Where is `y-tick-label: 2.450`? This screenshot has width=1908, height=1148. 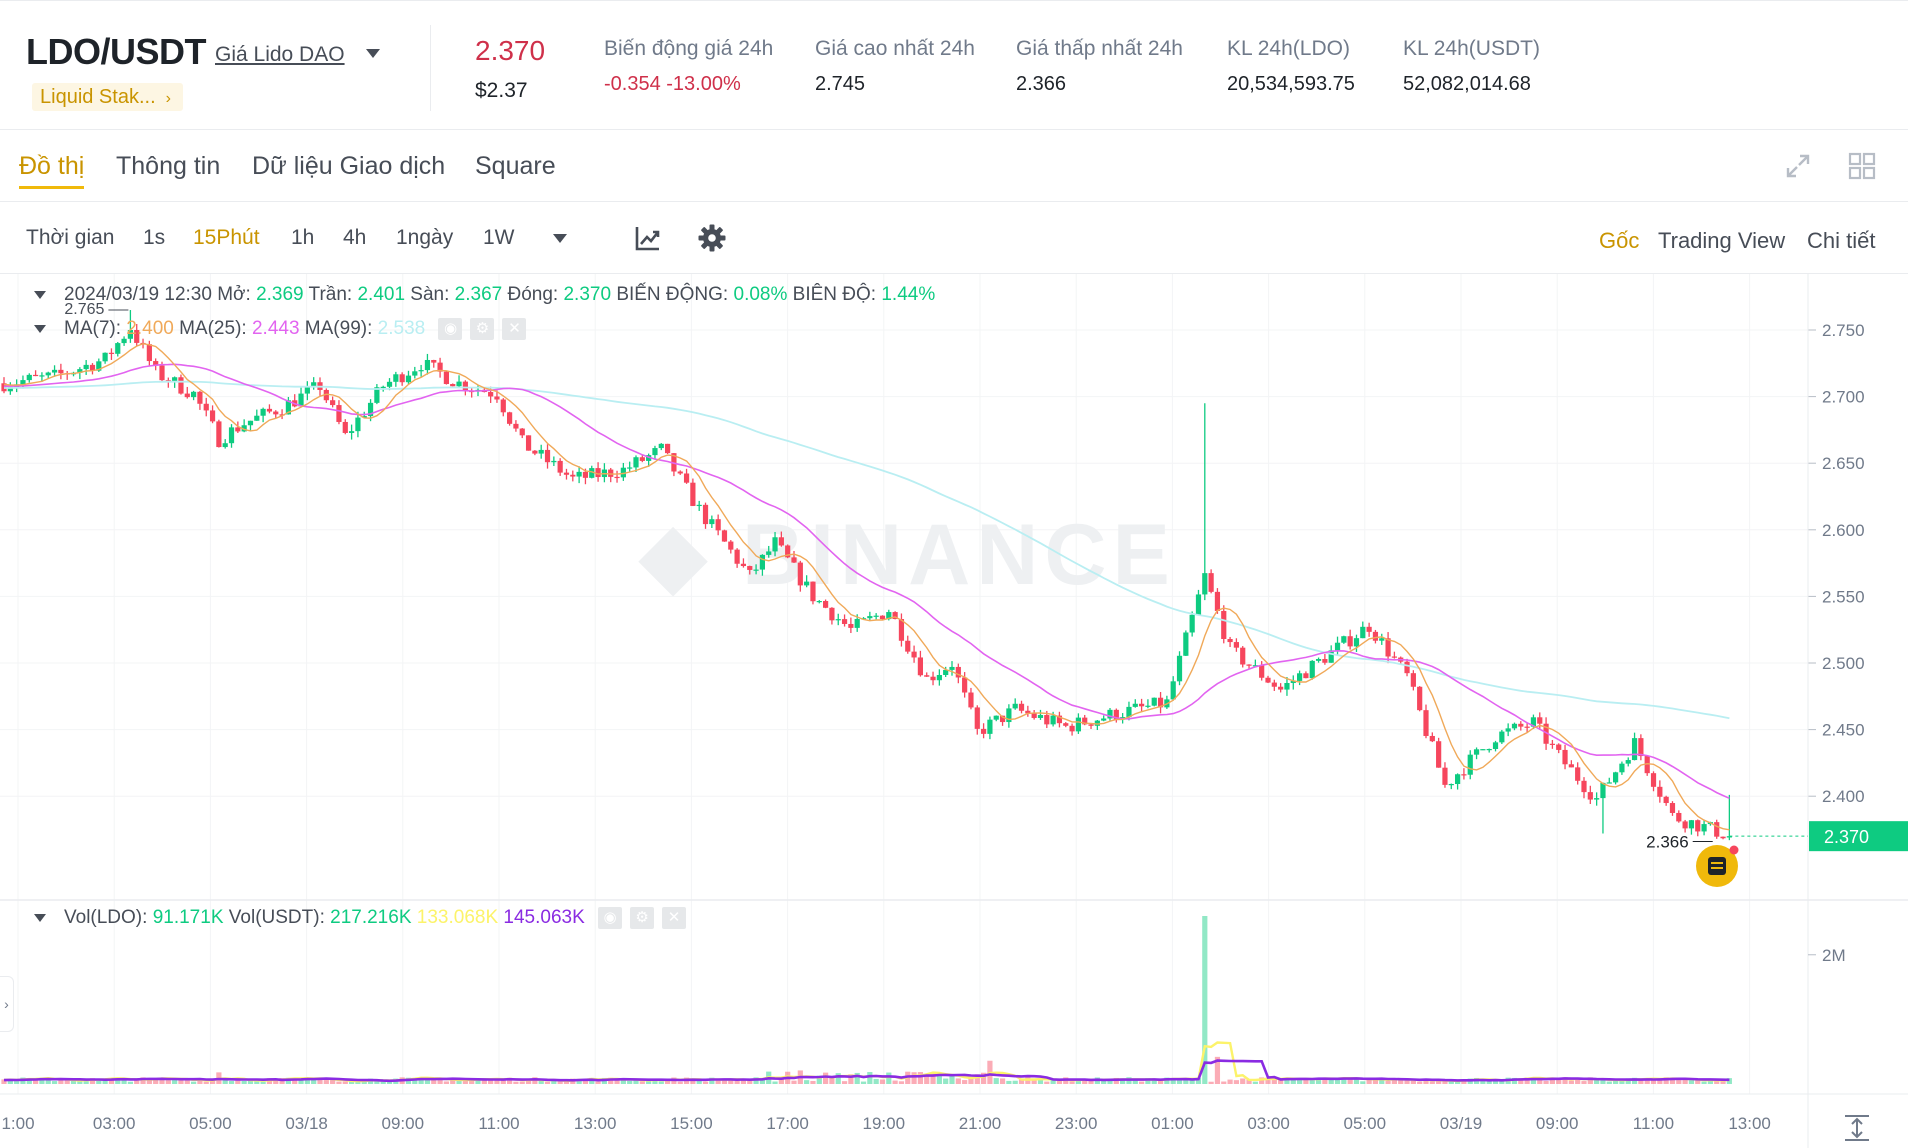 y-tick-label: 2.450 is located at coordinates (1843, 730).